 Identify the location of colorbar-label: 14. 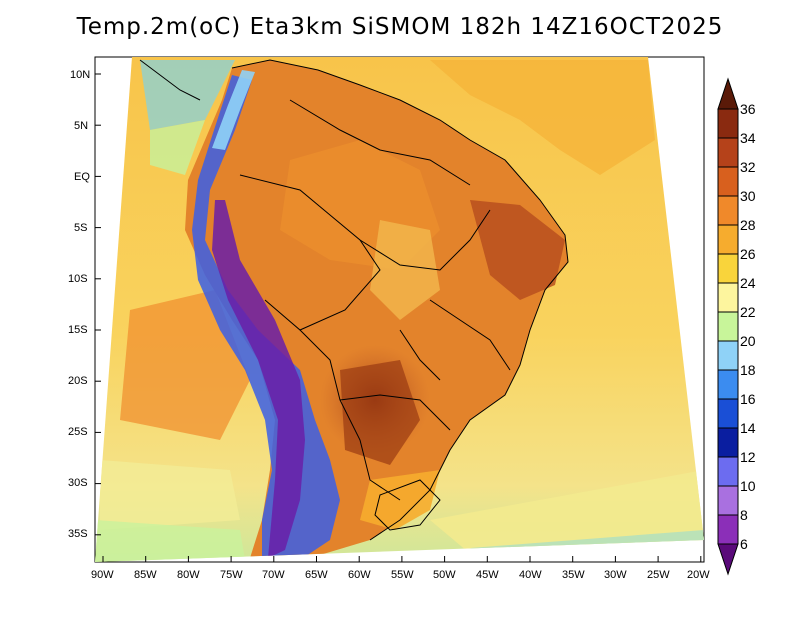
(748, 428).